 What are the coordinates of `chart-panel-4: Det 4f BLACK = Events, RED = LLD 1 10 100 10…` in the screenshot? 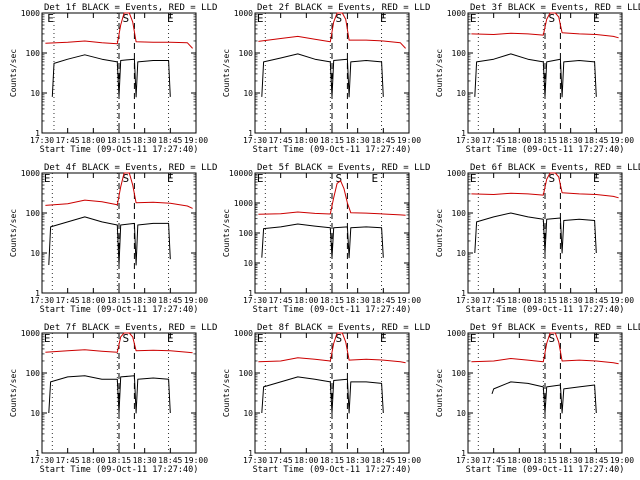 It's located at (113, 239).